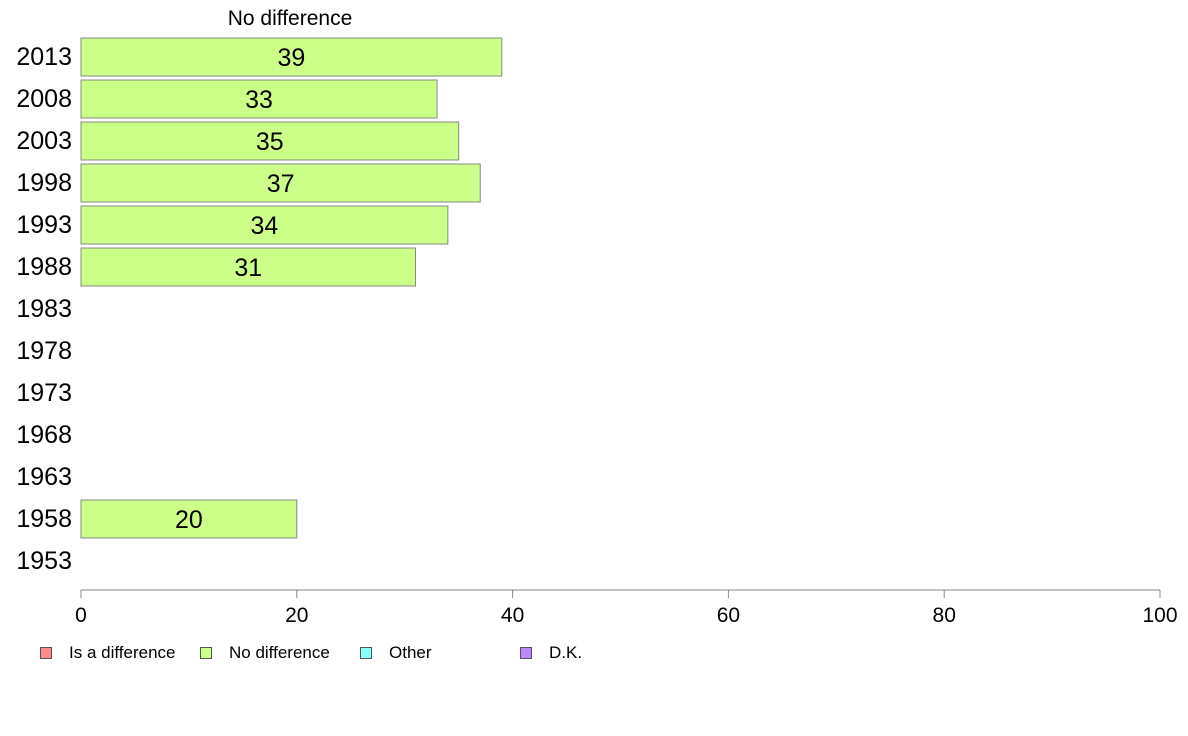 The width and height of the screenshot is (1188, 736). Describe the element at coordinates (44, 267) in the screenshot. I see `y-tick-label: 1988` at that location.